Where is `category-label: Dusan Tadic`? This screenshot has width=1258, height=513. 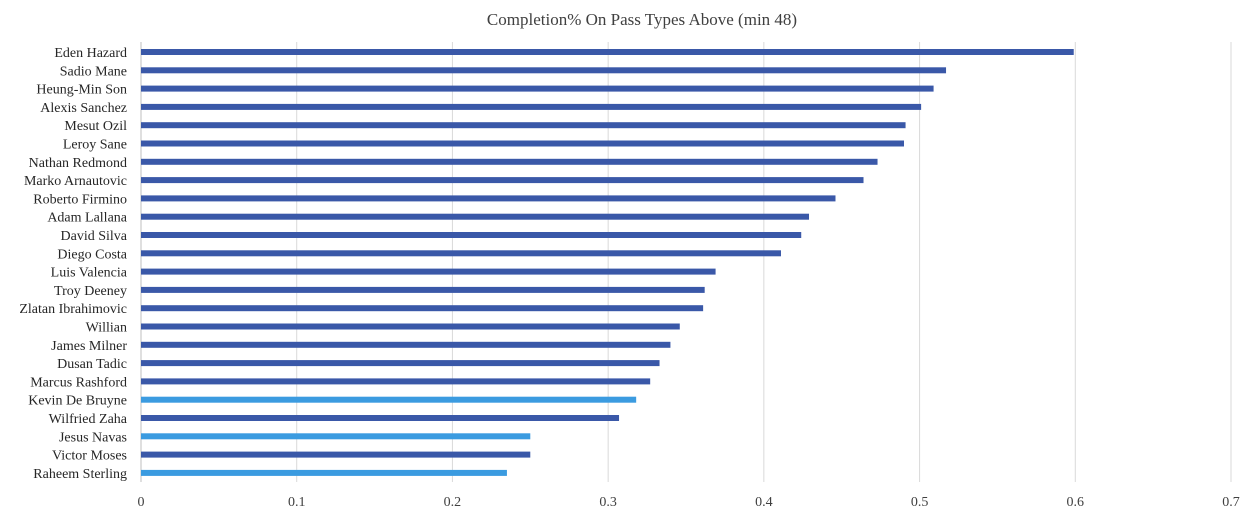 category-label: Dusan Tadic is located at coordinates (92, 364).